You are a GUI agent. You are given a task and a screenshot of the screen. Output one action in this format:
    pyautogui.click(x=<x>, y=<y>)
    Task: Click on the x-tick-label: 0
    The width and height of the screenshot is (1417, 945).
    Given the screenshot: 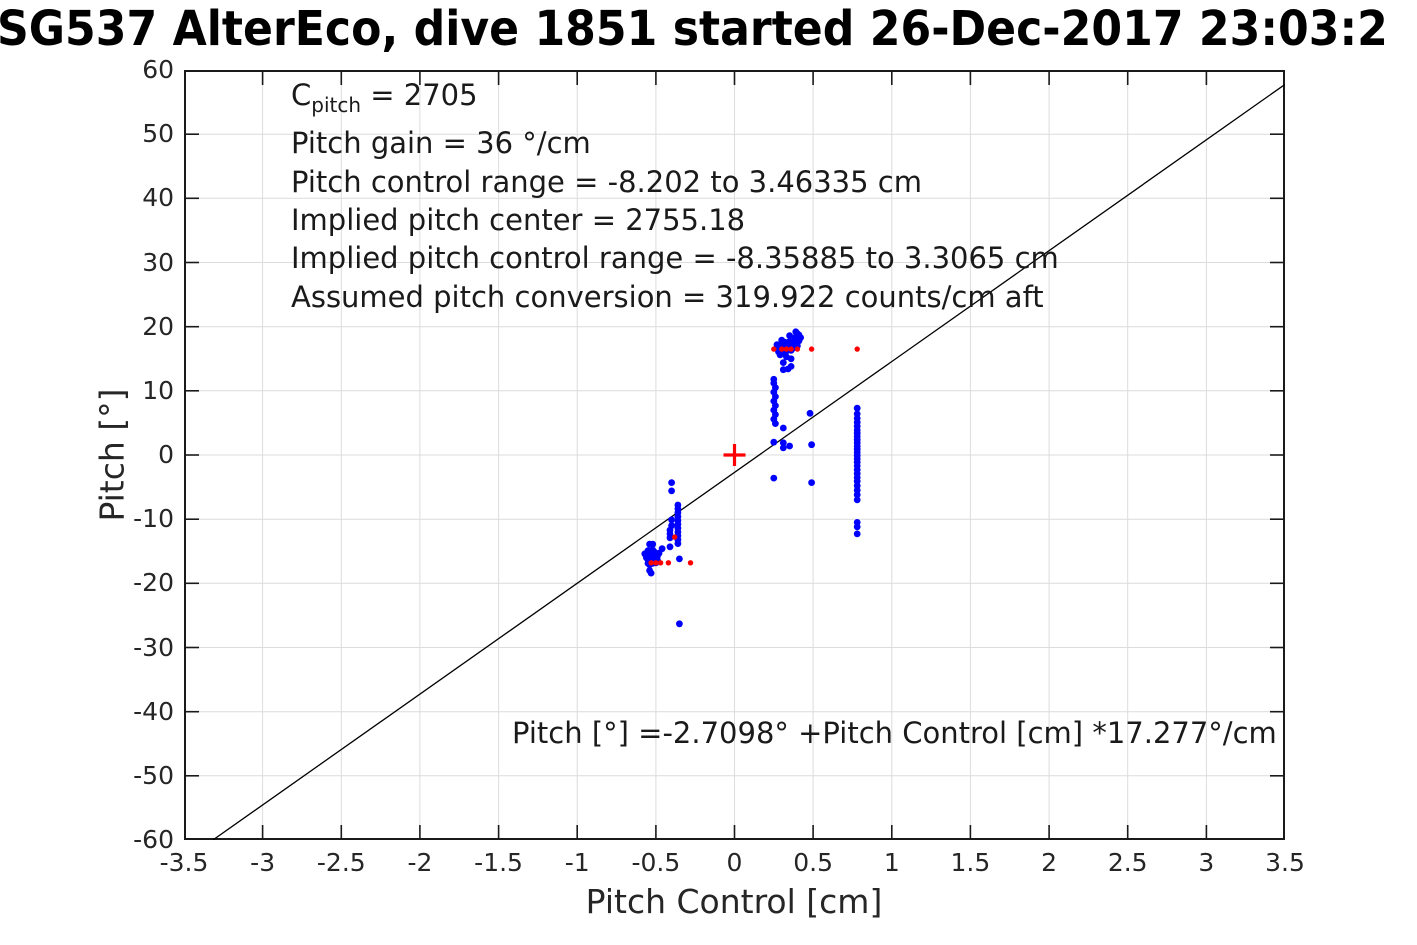 What is the action you would take?
    pyautogui.click(x=734, y=862)
    